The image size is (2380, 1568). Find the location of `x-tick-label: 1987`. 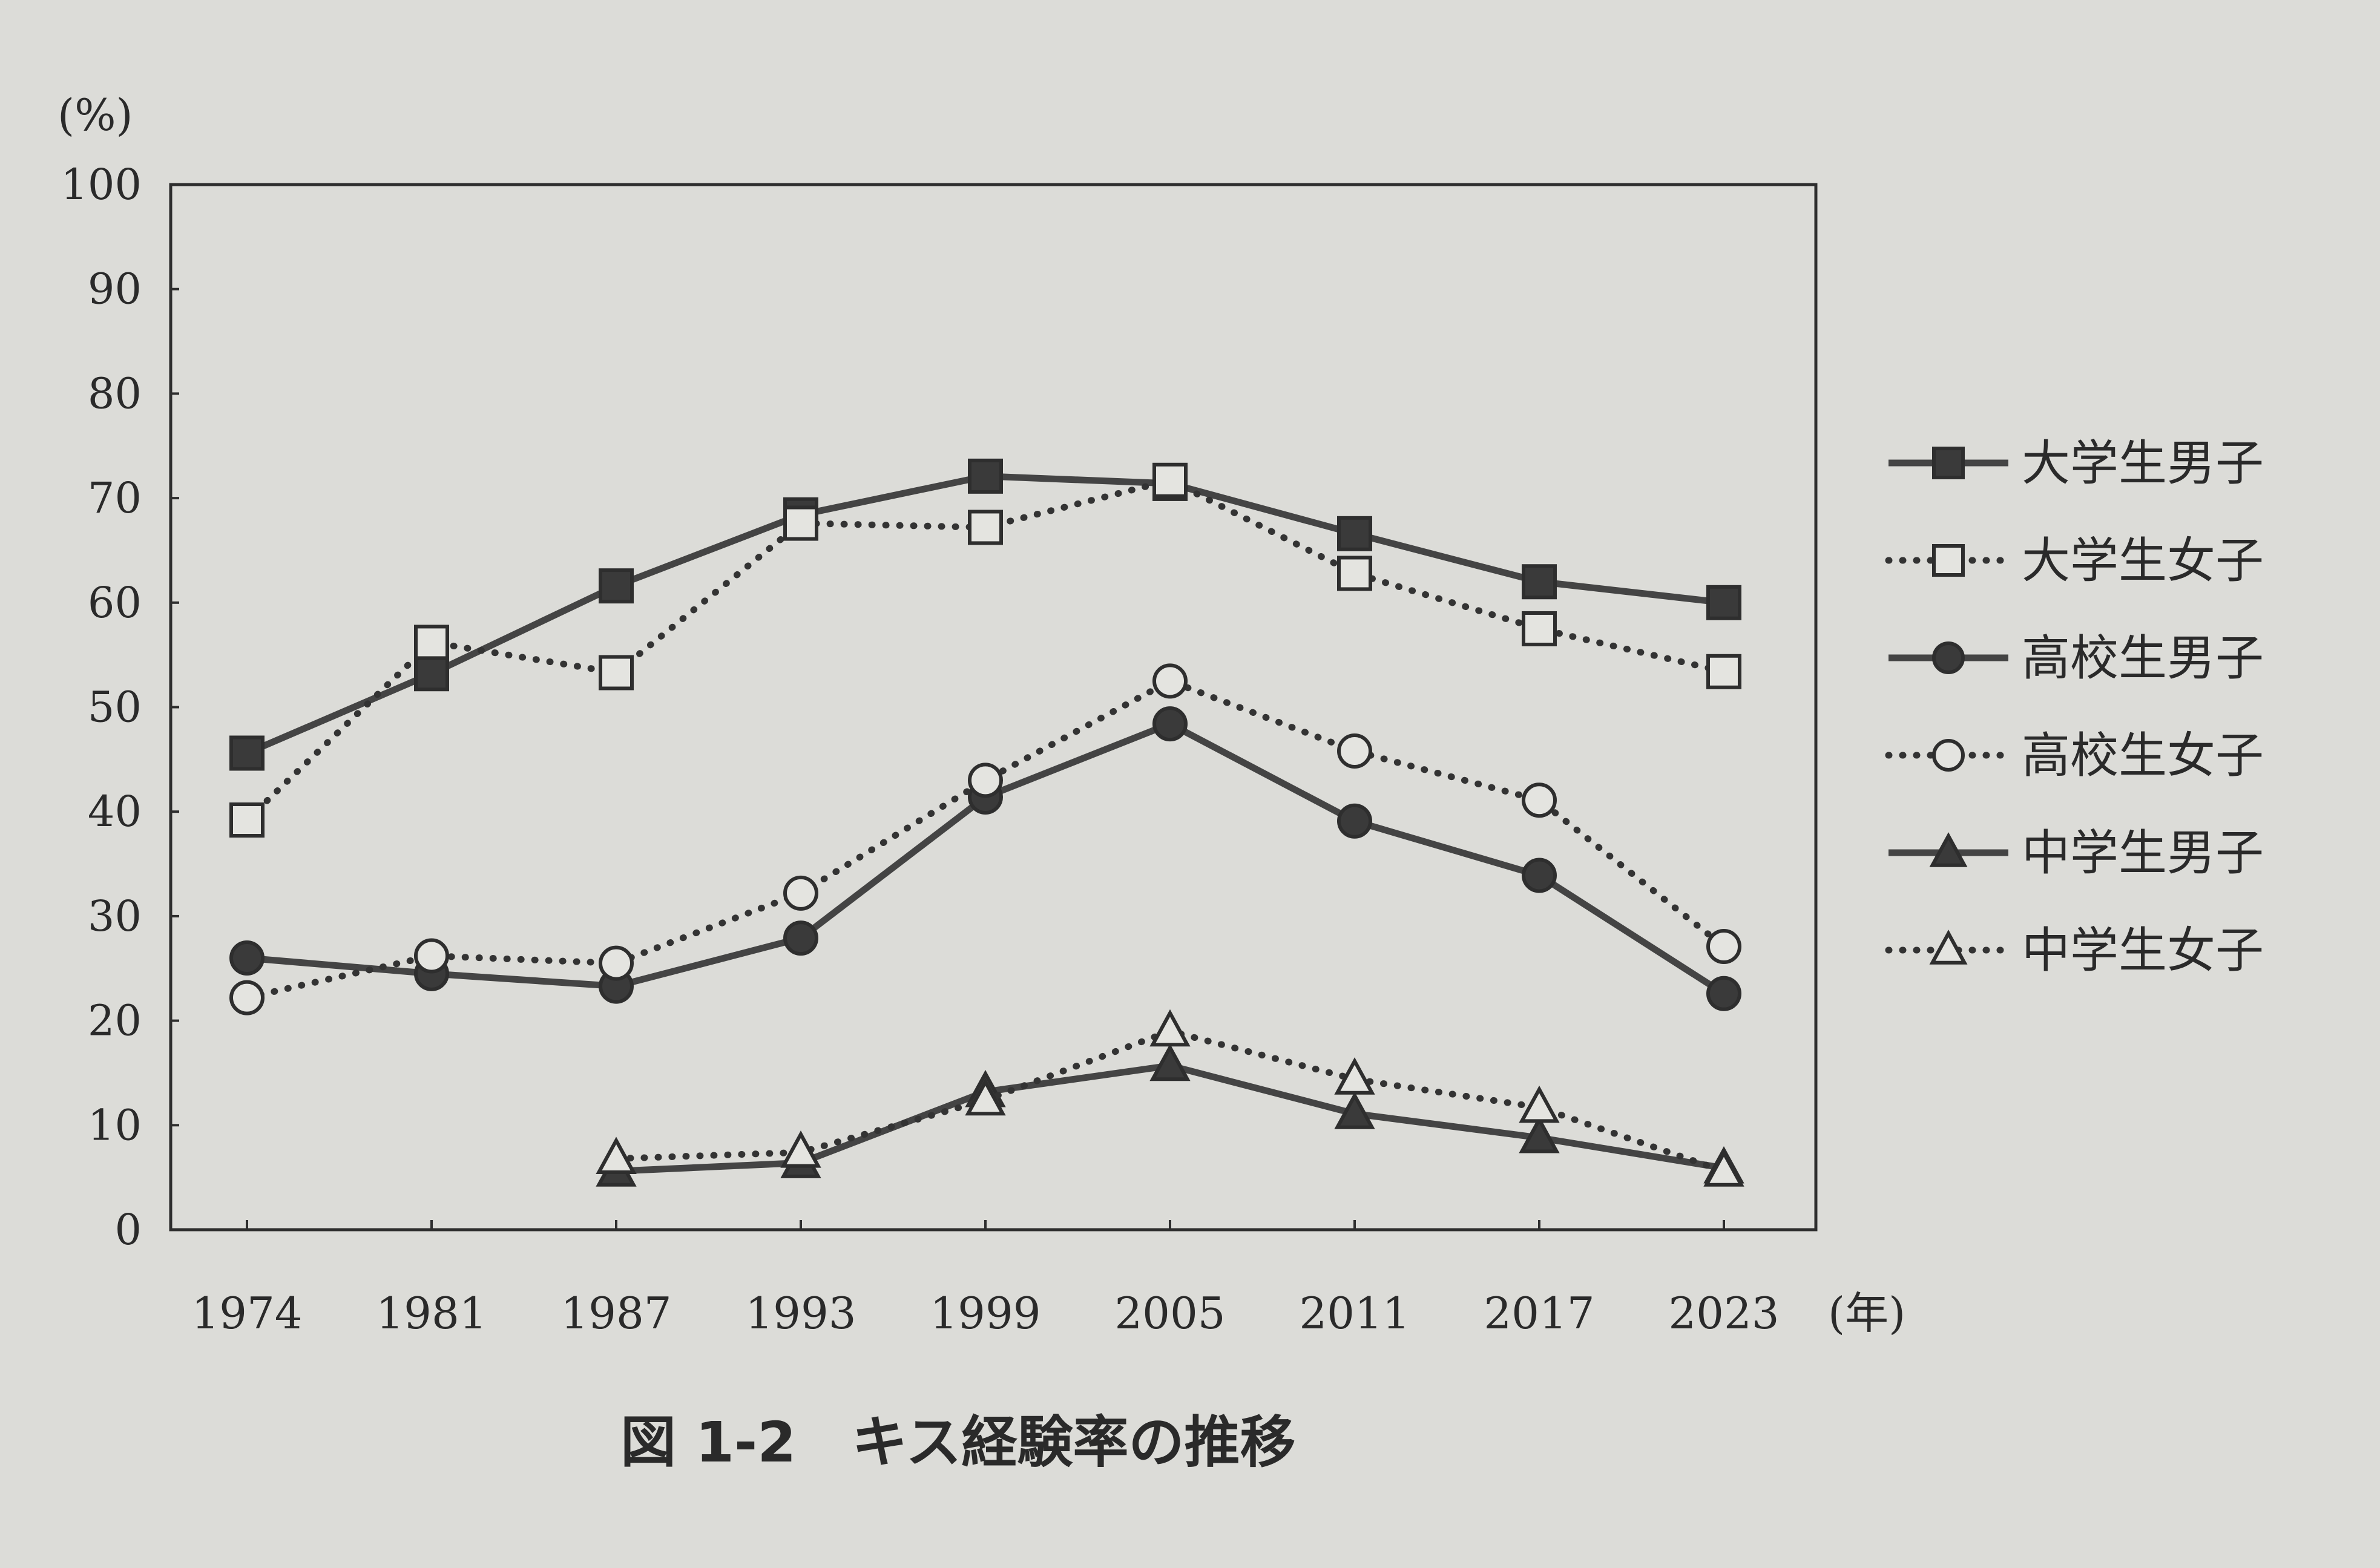

x-tick-label: 1987 is located at coordinates (615, 1313).